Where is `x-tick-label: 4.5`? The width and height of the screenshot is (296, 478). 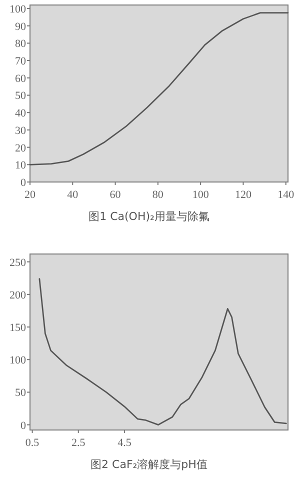 x-tick-label: 4.5 is located at coordinates (125, 443).